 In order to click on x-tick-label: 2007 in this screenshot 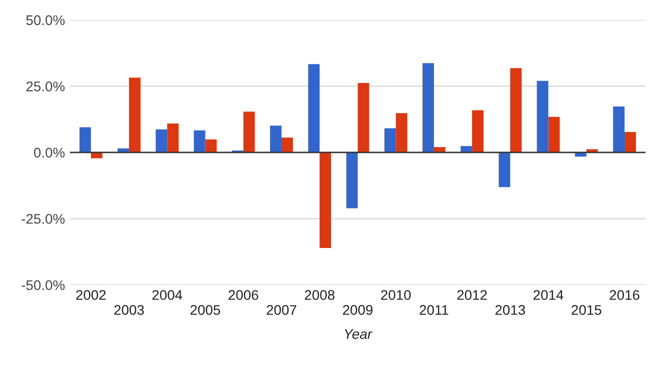, I will do `click(281, 310)`.